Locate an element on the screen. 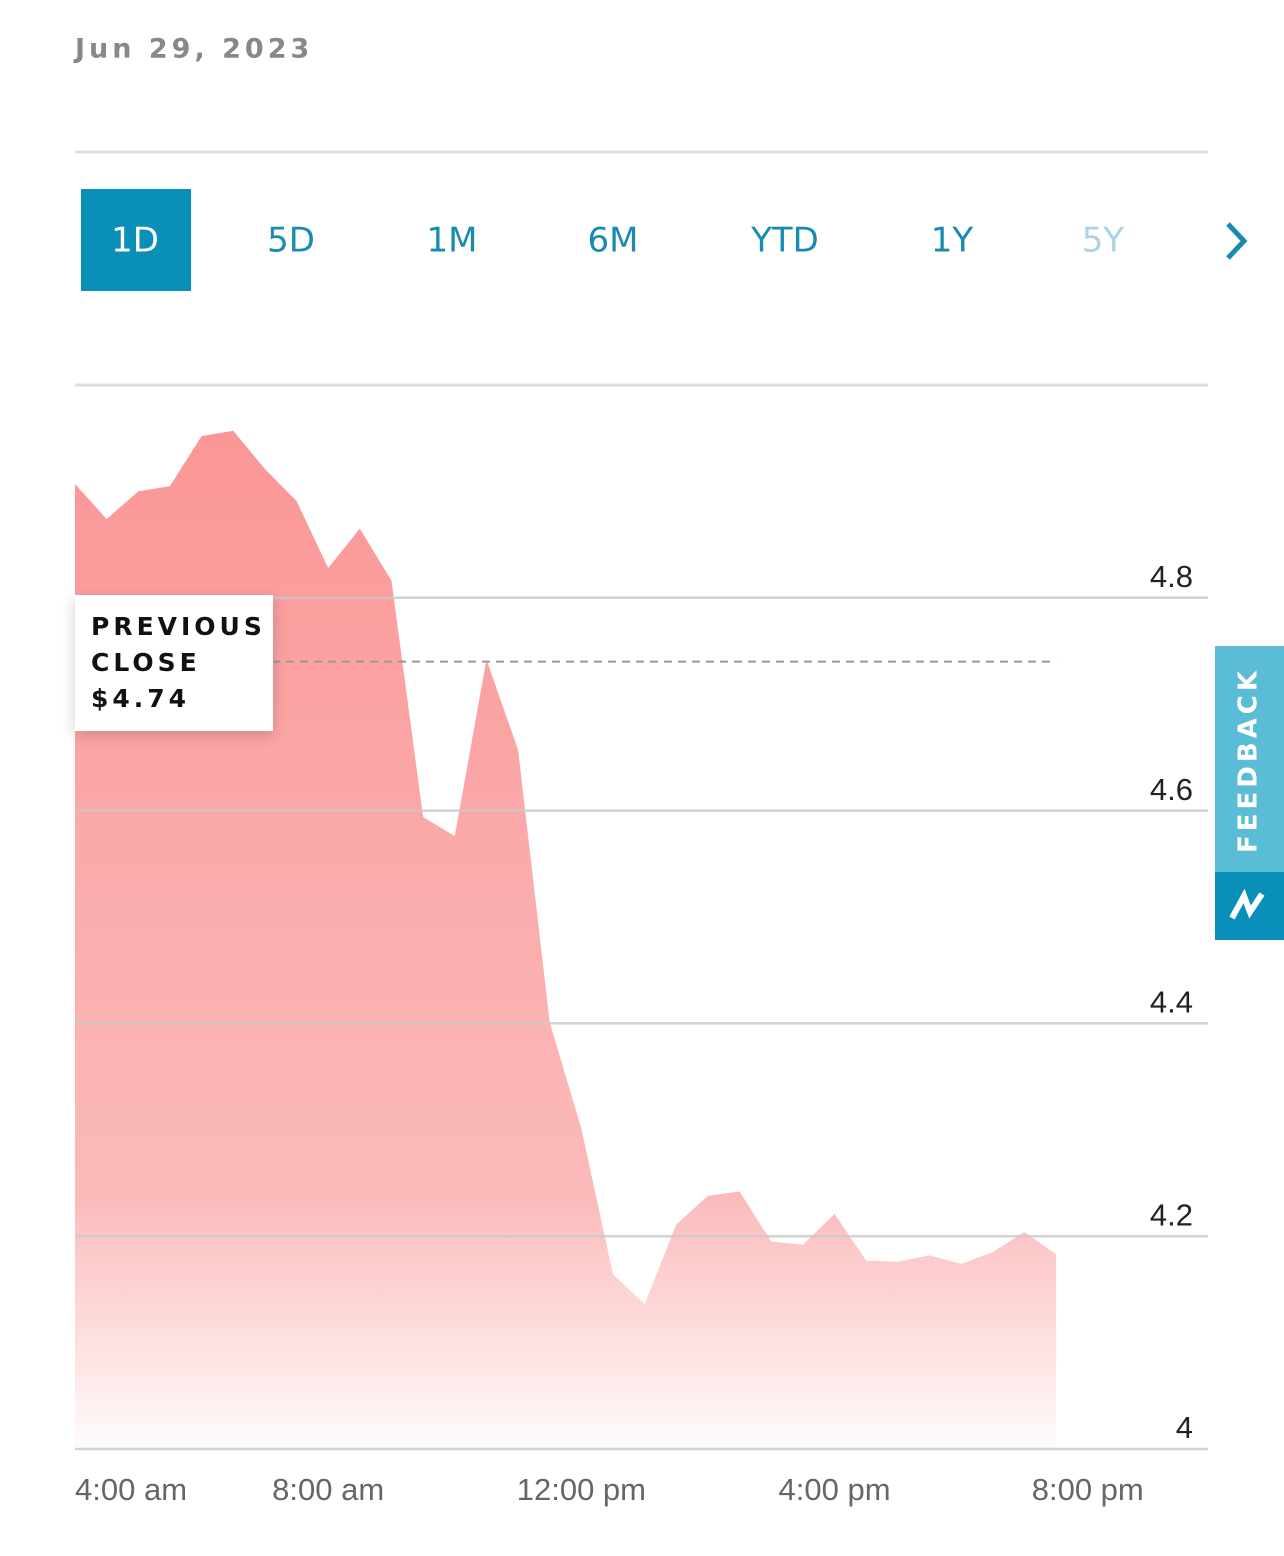 This screenshot has width=1284, height=1556. previous-close-tooltip: PREVIOUS CLOSE $4.74 is located at coordinates (174, 662).